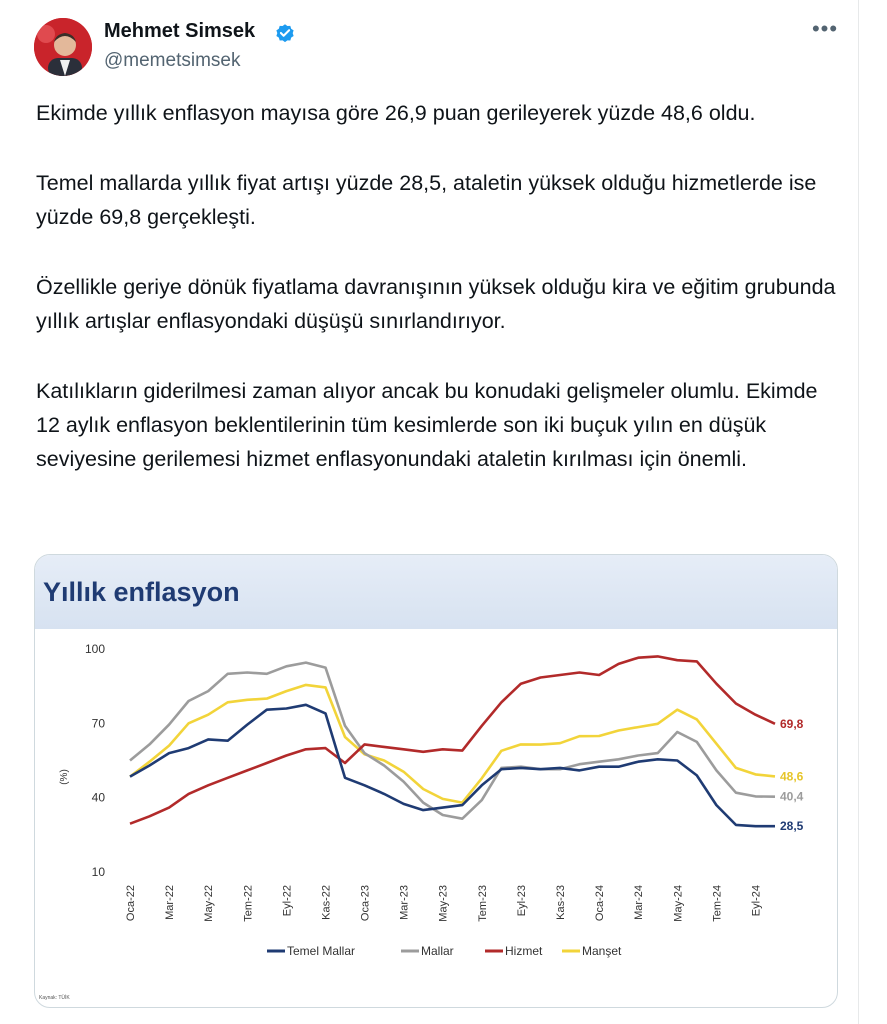  I want to click on series-lines, so click(452, 741).